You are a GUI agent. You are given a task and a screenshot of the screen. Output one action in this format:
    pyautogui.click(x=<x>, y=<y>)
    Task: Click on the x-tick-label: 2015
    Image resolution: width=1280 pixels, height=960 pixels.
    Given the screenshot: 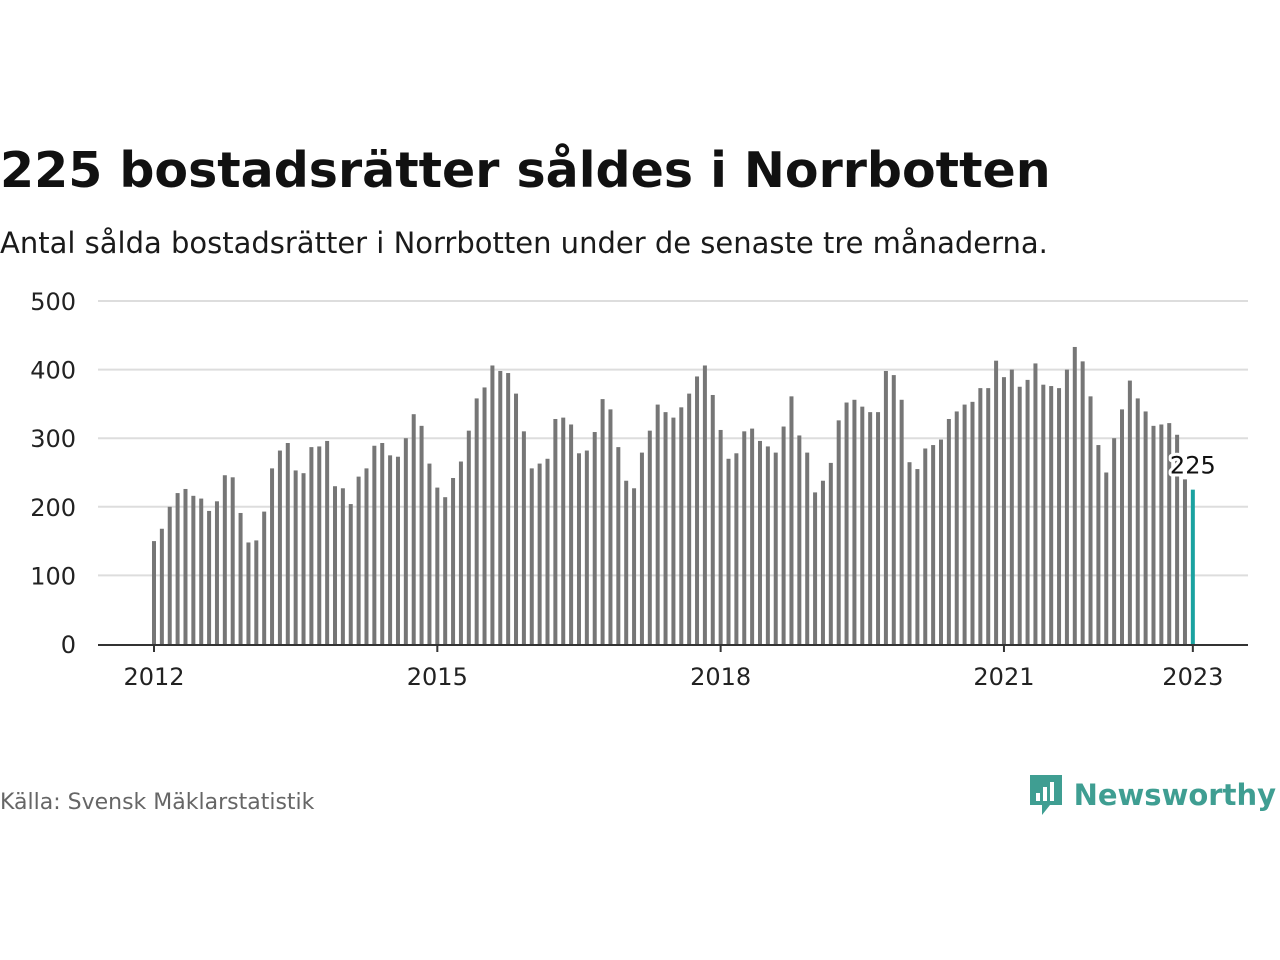 What is the action you would take?
    pyautogui.click(x=437, y=677)
    